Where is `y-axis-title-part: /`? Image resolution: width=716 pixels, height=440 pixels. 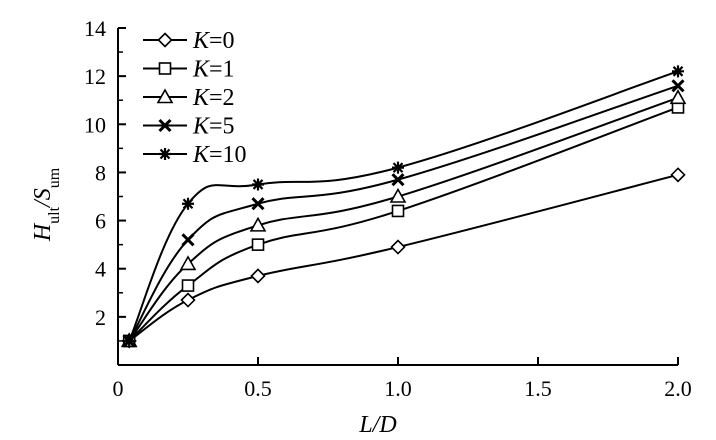
y-axis-title-part: / is located at coordinates (43, 203).